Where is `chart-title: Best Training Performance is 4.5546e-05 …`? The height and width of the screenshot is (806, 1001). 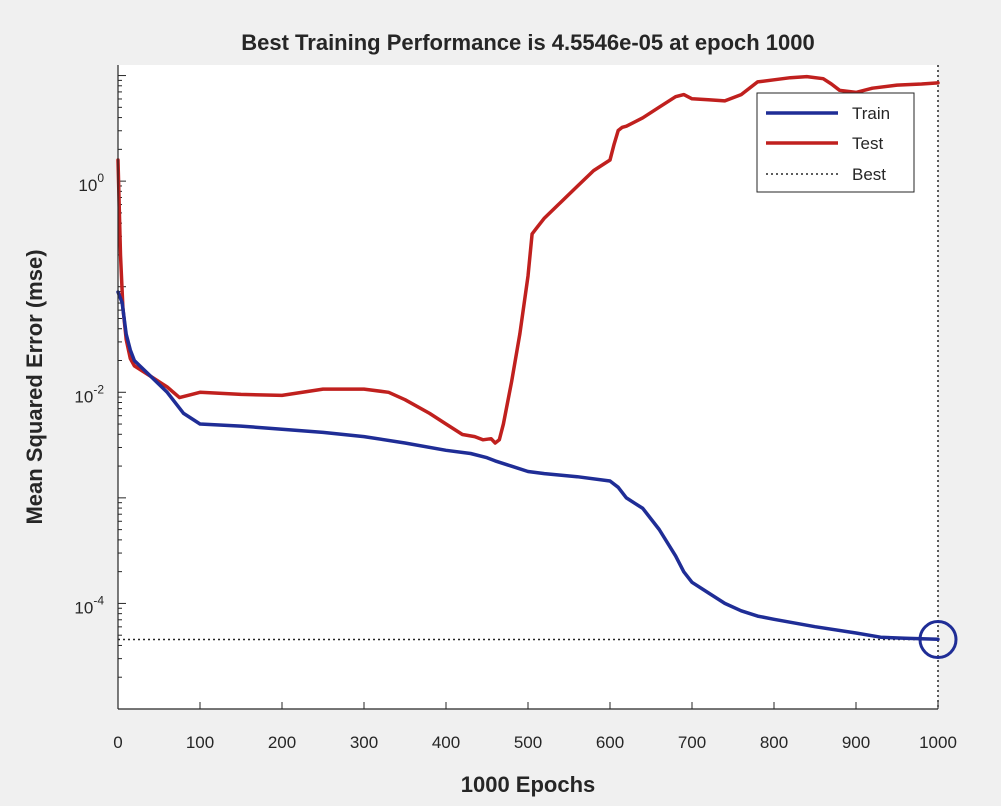 chart-title: Best Training Performance is 4.5546e-05 … is located at coordinates (528, 42).